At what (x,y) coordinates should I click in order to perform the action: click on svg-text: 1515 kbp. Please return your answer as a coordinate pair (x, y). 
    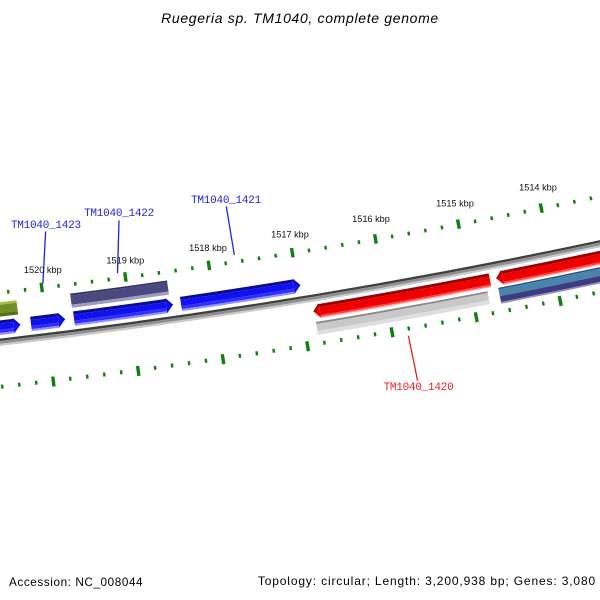
    Looking at the image, I should click on (455, 203).